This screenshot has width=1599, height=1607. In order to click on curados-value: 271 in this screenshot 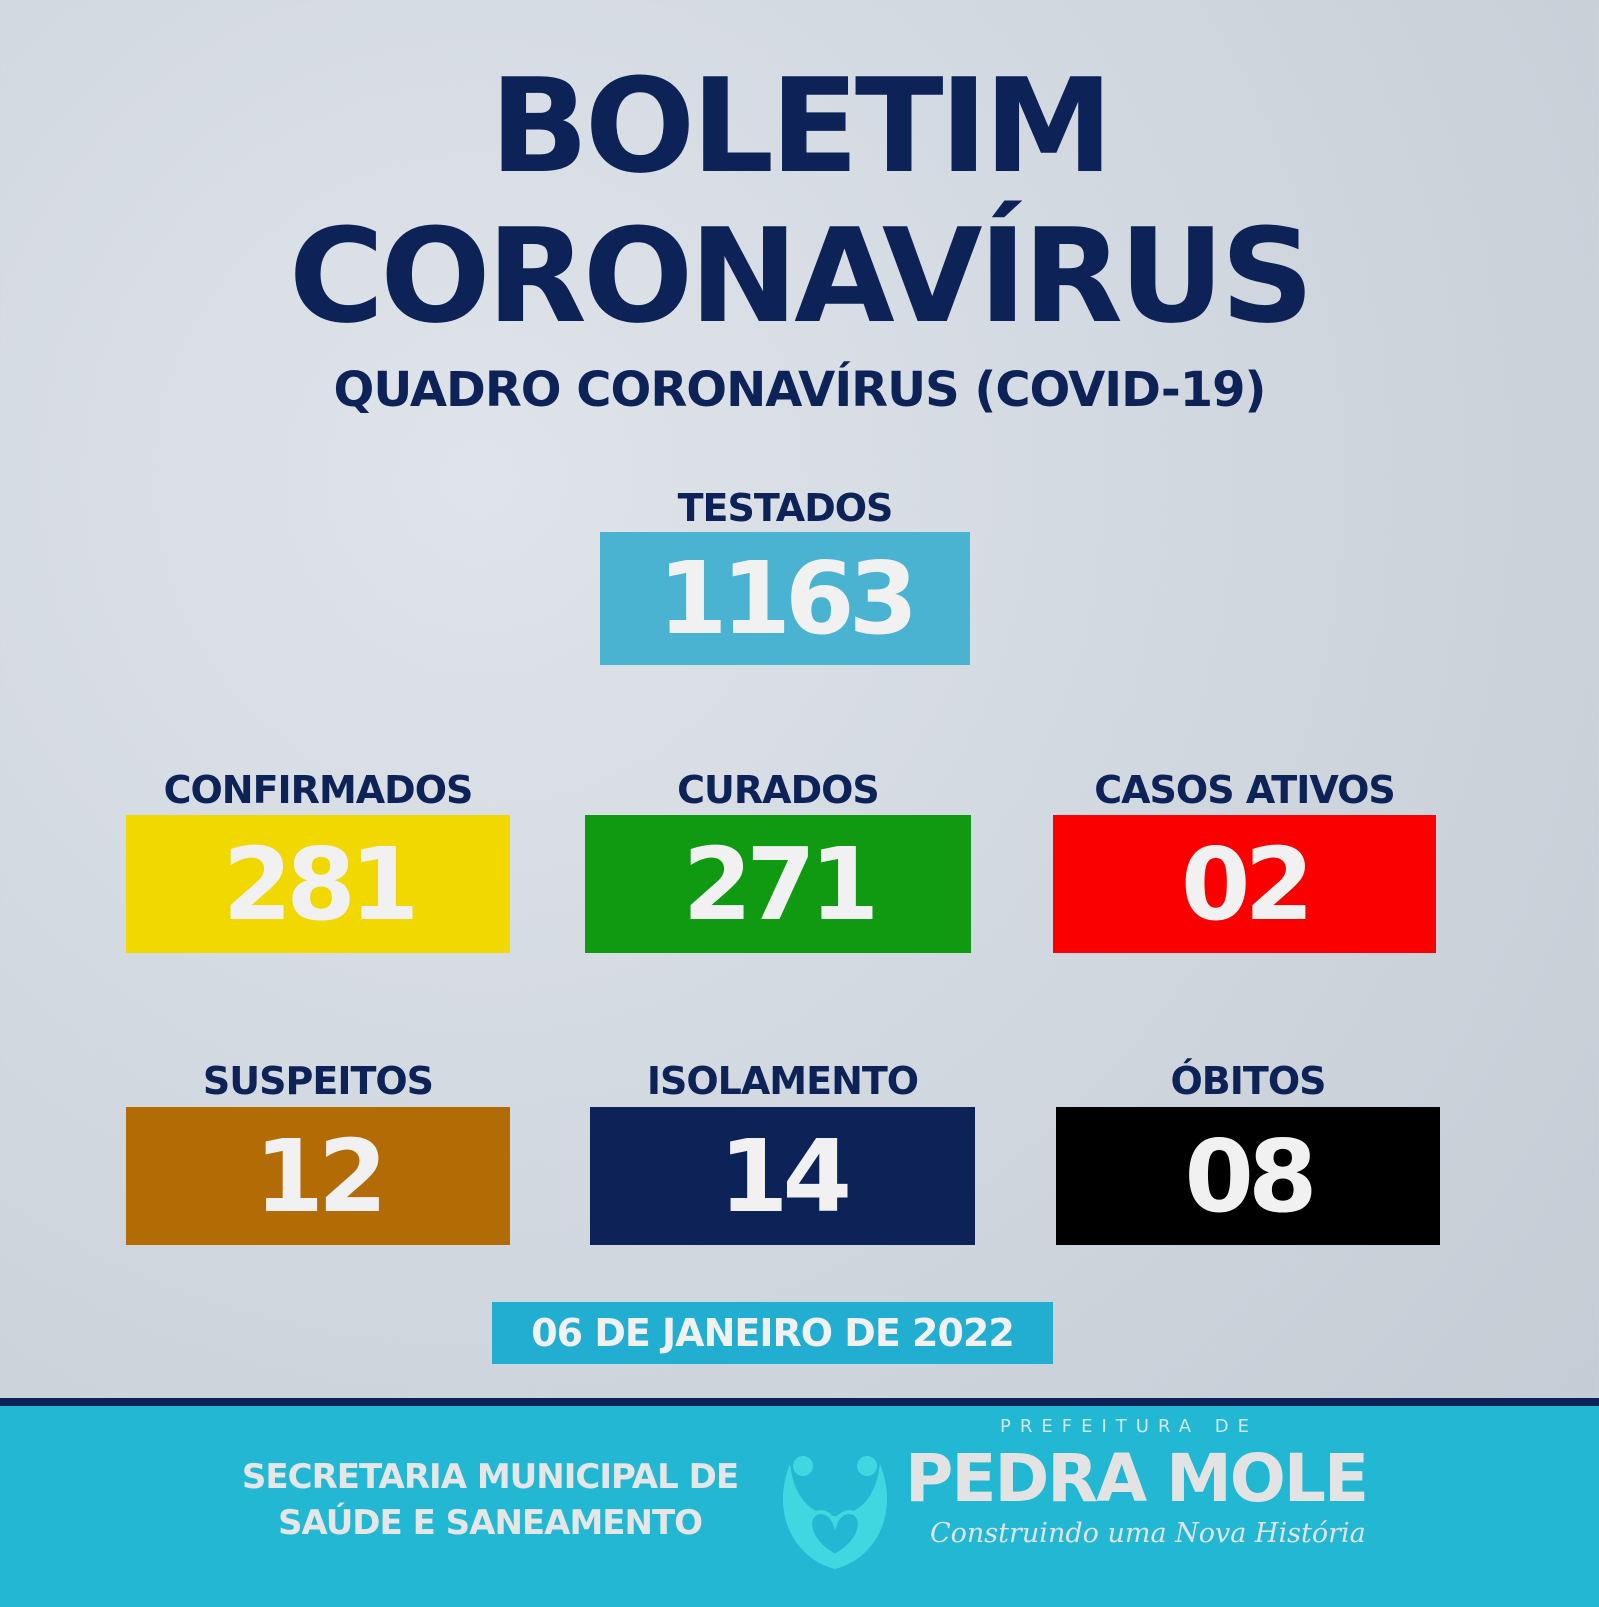, I will do `click(778, 884)`.